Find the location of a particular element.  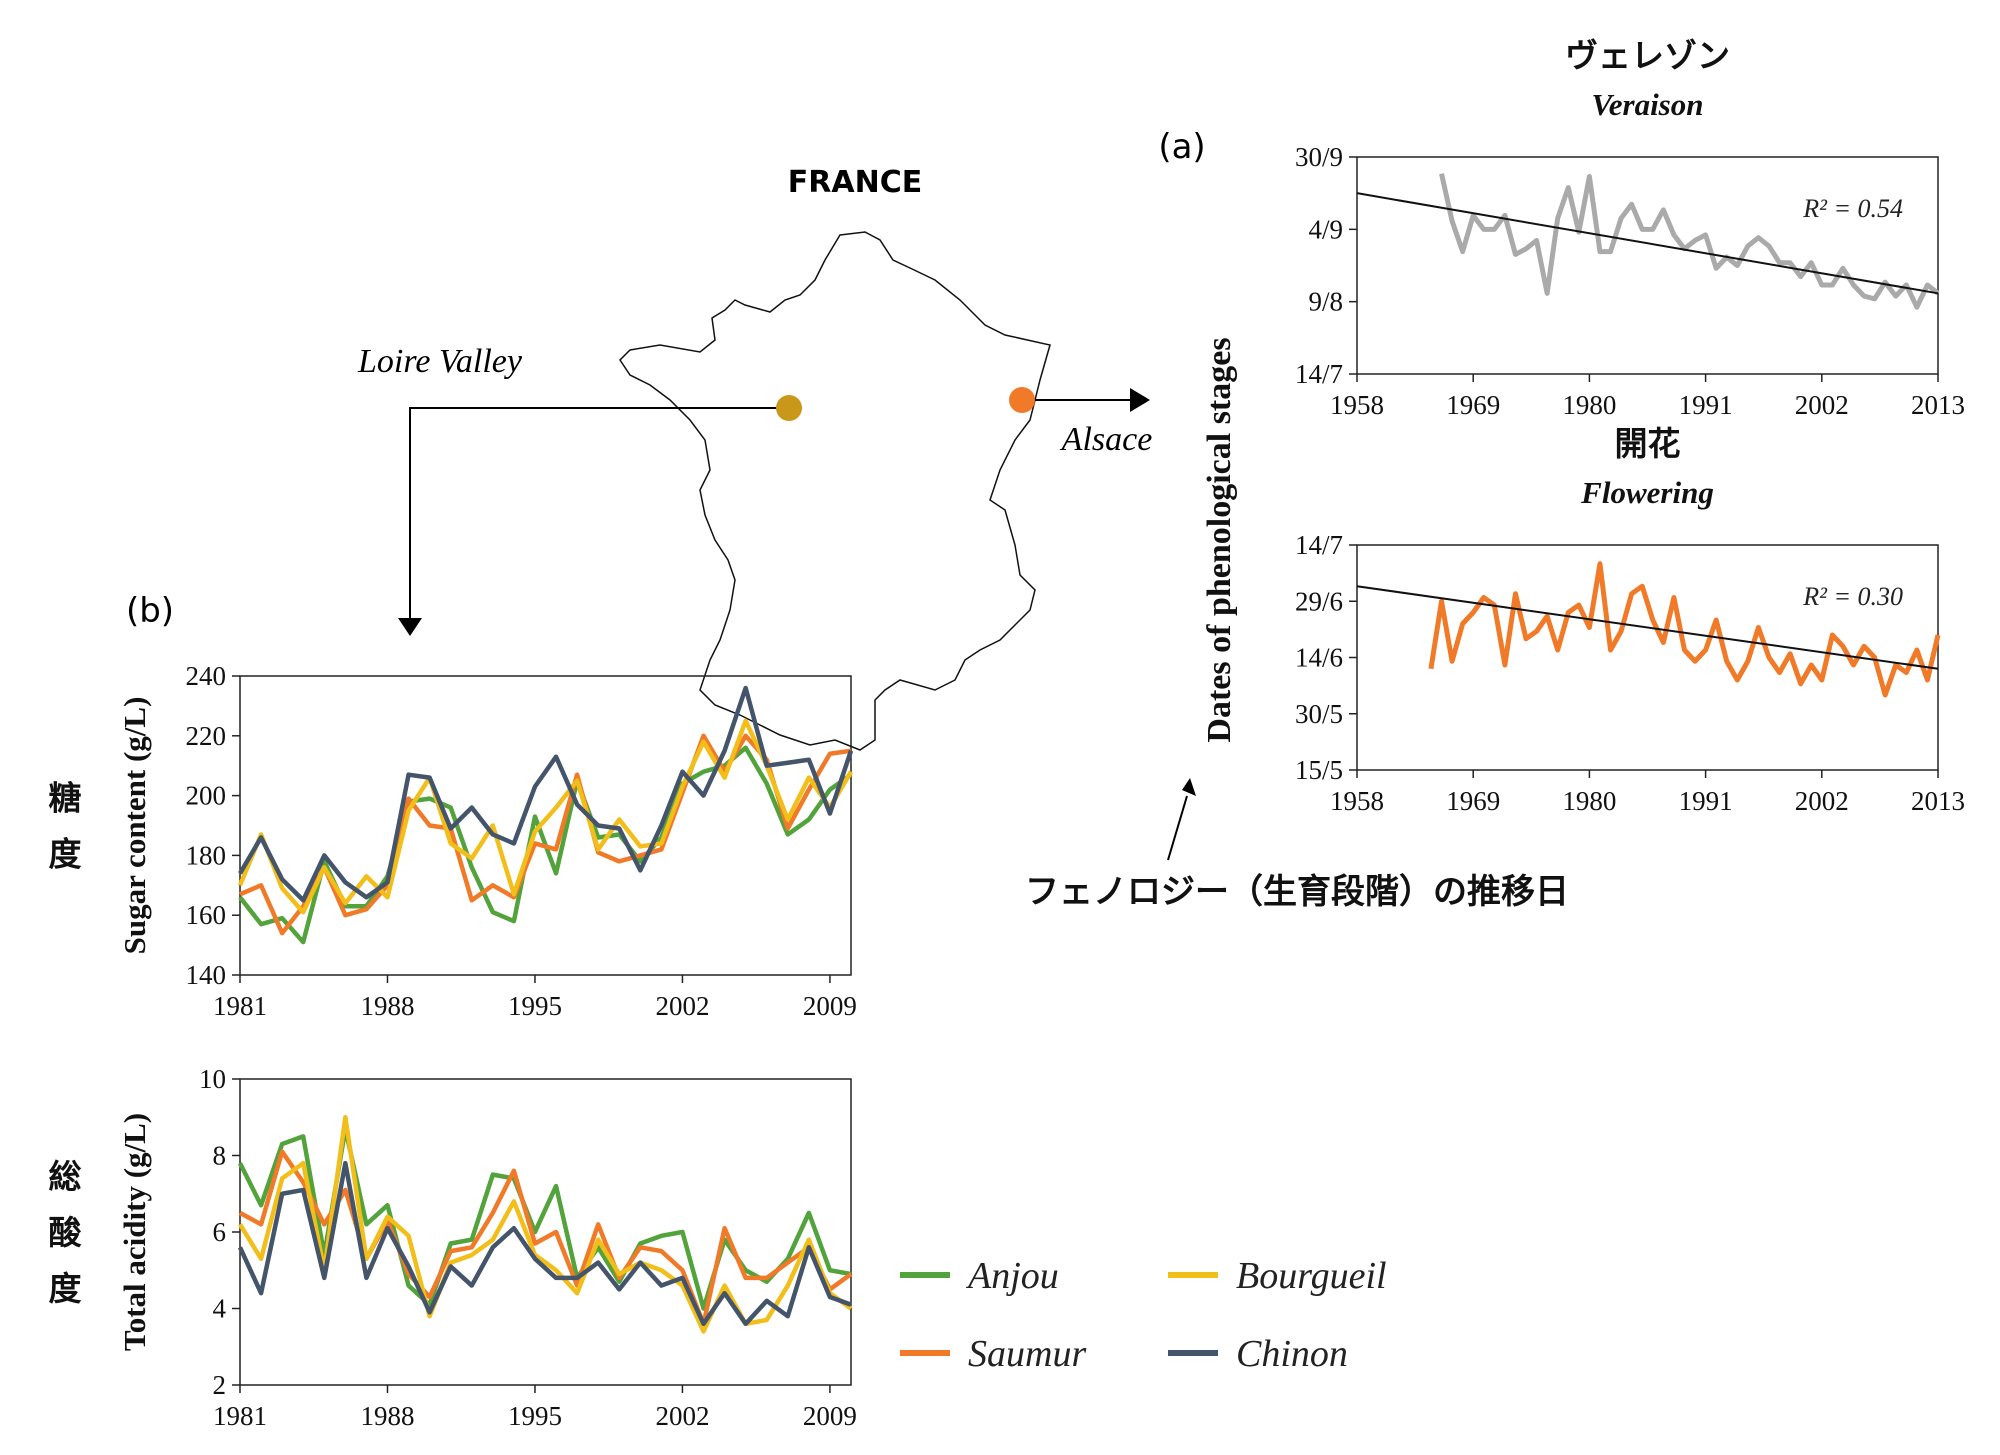

alsace-label: Alsace is located at coordinates (1106, 439).